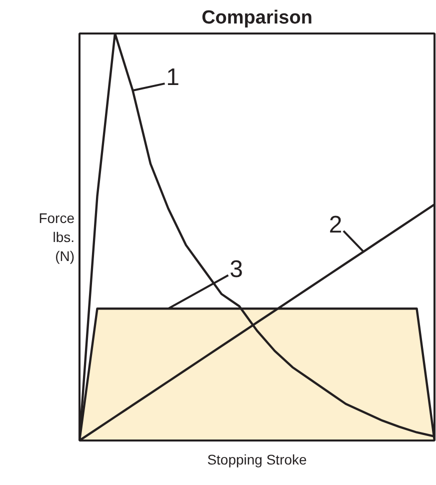 The height and width of the screenshot is (485, 436). I want to click on series-label: 2, so click(335, 224).